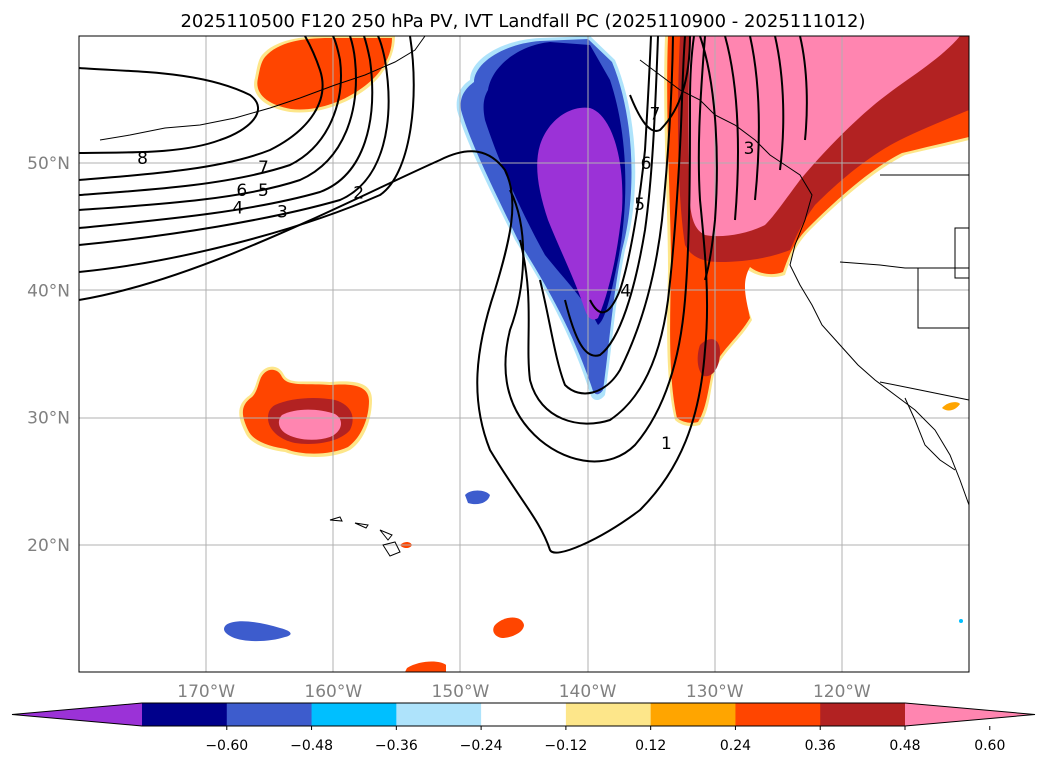 This screenshot has height=765, width=1047. What do you see at coordinates (481, 746) in the screenshot?
I see `colorbar-tick-label: −0.24` at bounding box center [481, 746].